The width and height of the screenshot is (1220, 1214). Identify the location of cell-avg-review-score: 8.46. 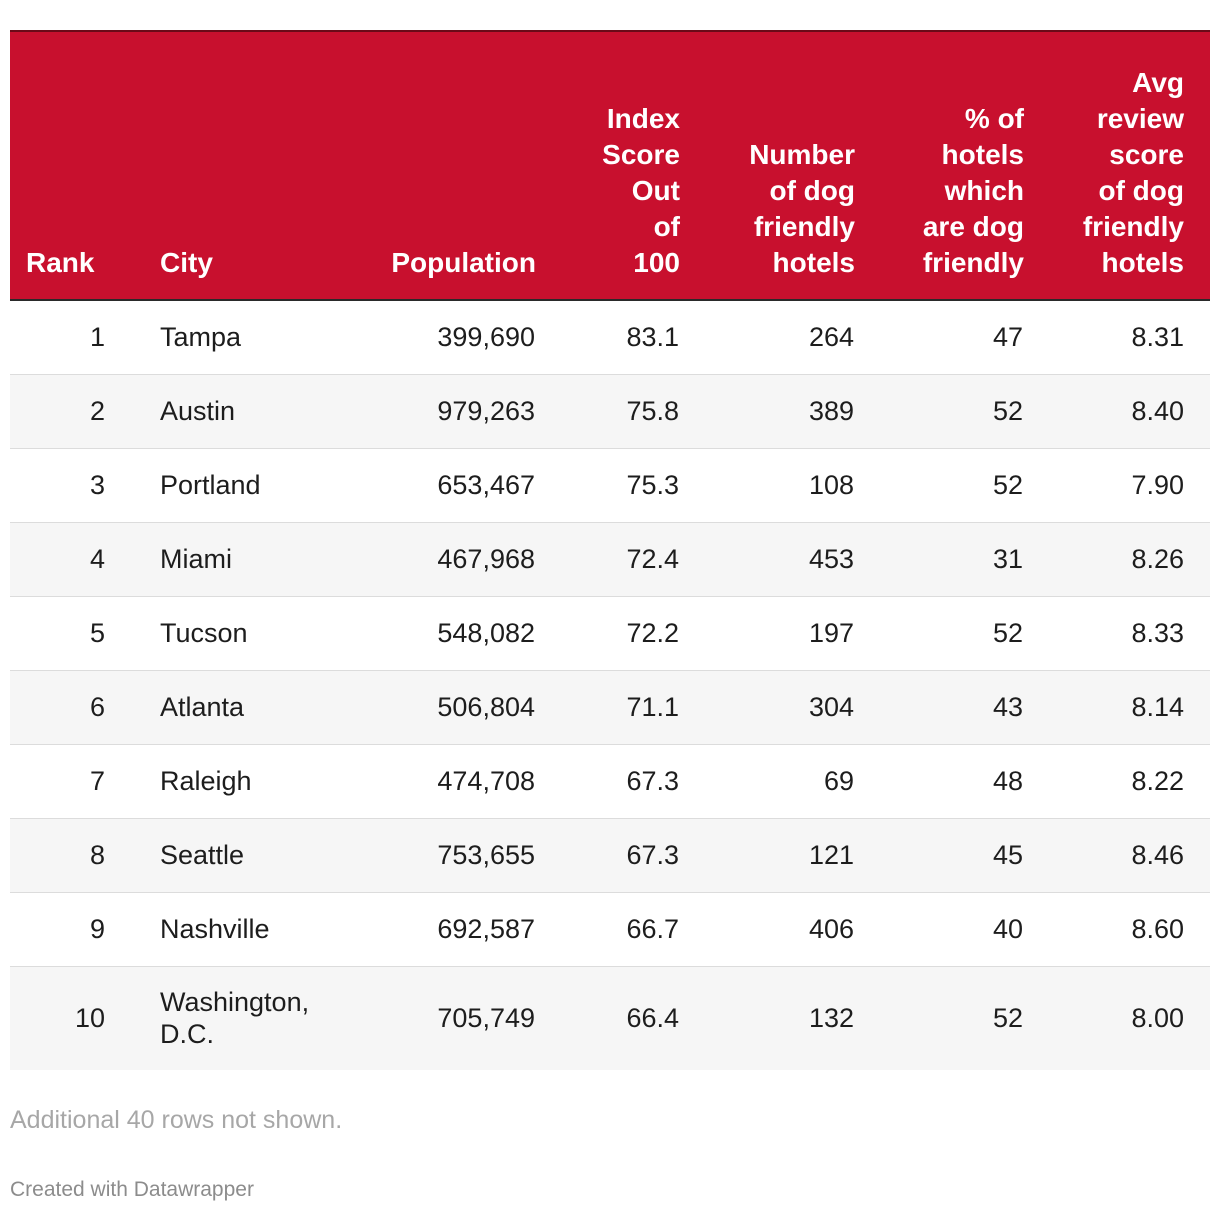
(1117, 855).